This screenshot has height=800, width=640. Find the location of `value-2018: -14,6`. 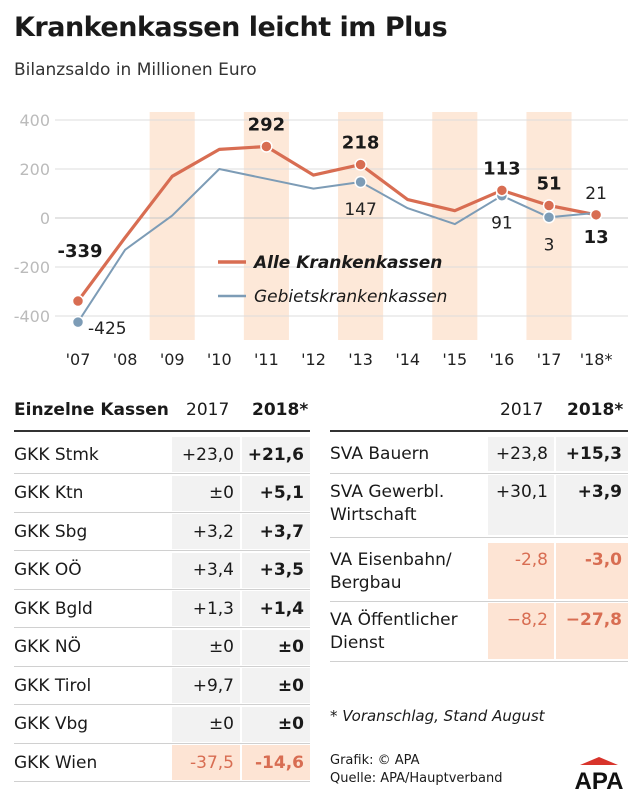

value-2018: -14,6 is located at coordinates (276, 762).